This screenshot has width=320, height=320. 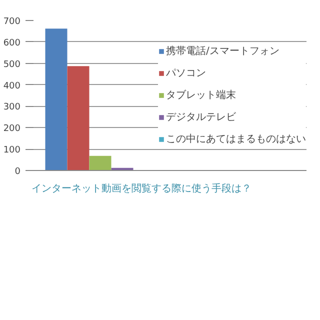 I want to click on y-tick-label: 400, so click(x=12, y=86).